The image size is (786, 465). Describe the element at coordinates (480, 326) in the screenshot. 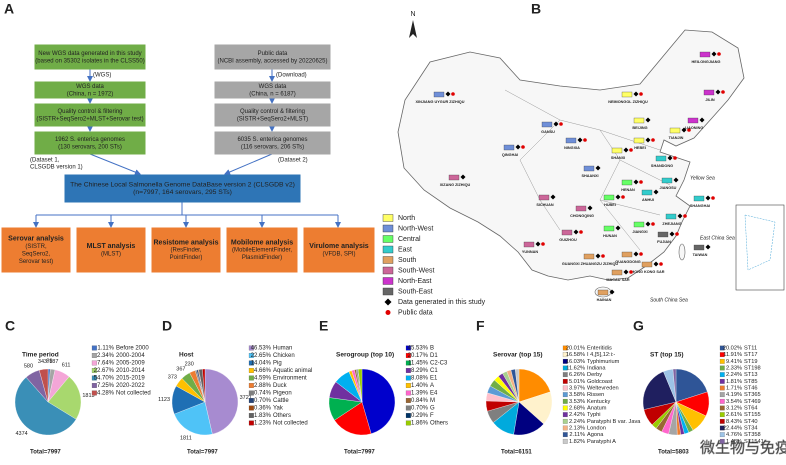

I see `panel-label: F` at that location.